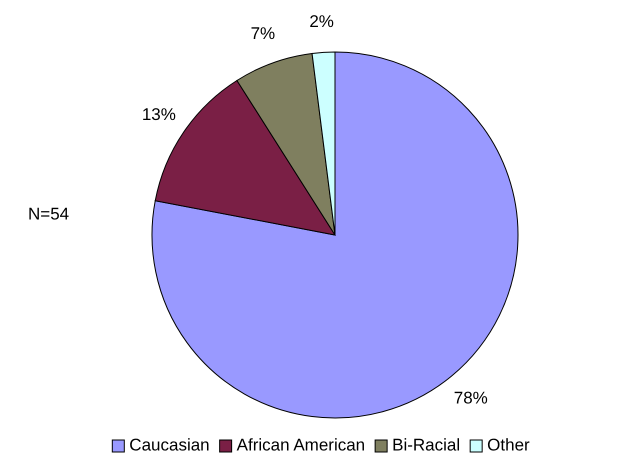 Image resolution: width=642 pixels, height=466 pixels. Describe the element at coordinates (301, 444) in the screenshot. I see `legend-label: African American` at that location.